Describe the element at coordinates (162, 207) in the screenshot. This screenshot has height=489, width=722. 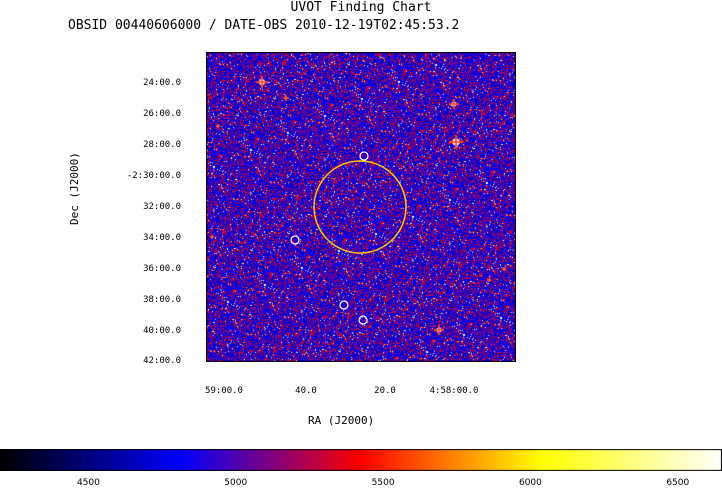
I see `y-tick-label: 32:00.0` at that location.